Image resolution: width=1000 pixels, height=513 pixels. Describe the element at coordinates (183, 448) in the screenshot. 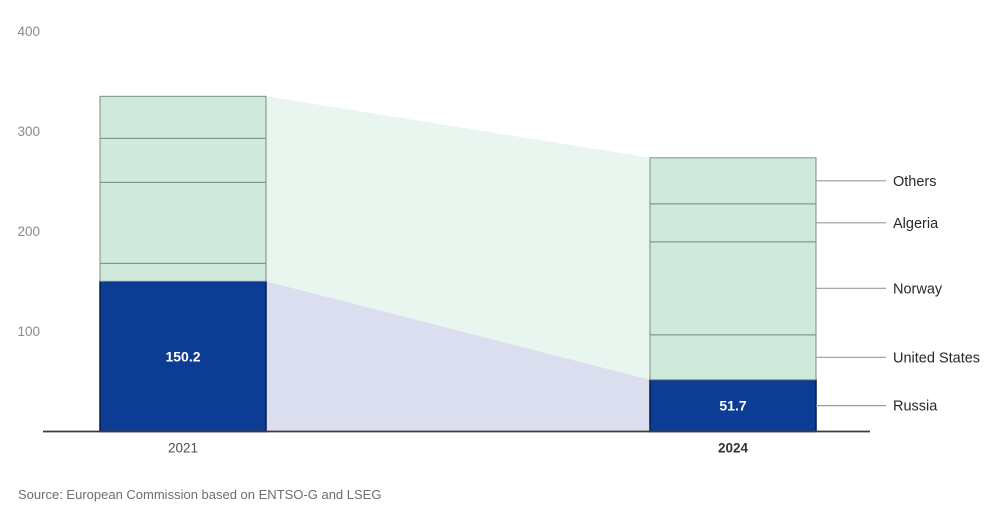

I see `x-axis-label-2021: 2021` at that location.